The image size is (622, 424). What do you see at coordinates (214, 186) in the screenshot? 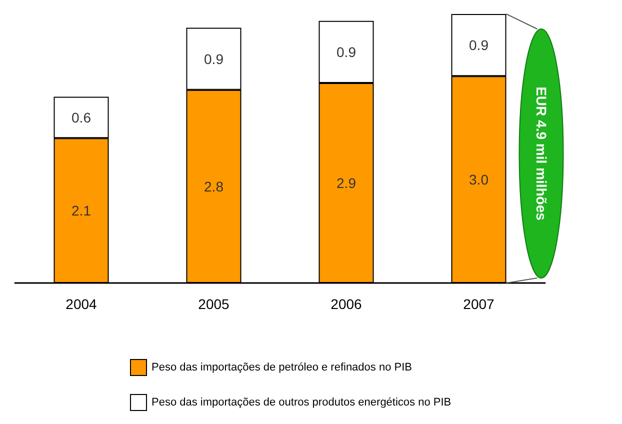
I see `data-label: 2.8` at bounding box center [214, 186].